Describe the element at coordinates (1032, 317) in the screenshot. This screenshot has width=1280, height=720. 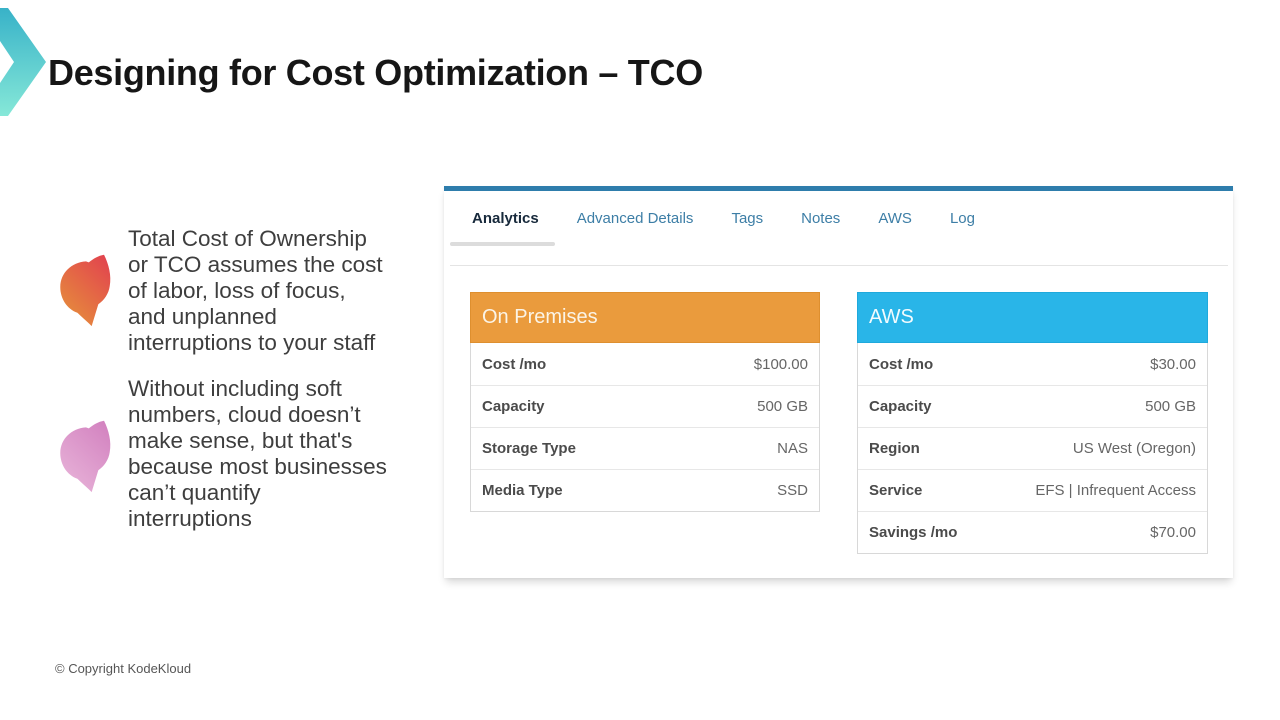
I see `table-header: AWS` at that location.